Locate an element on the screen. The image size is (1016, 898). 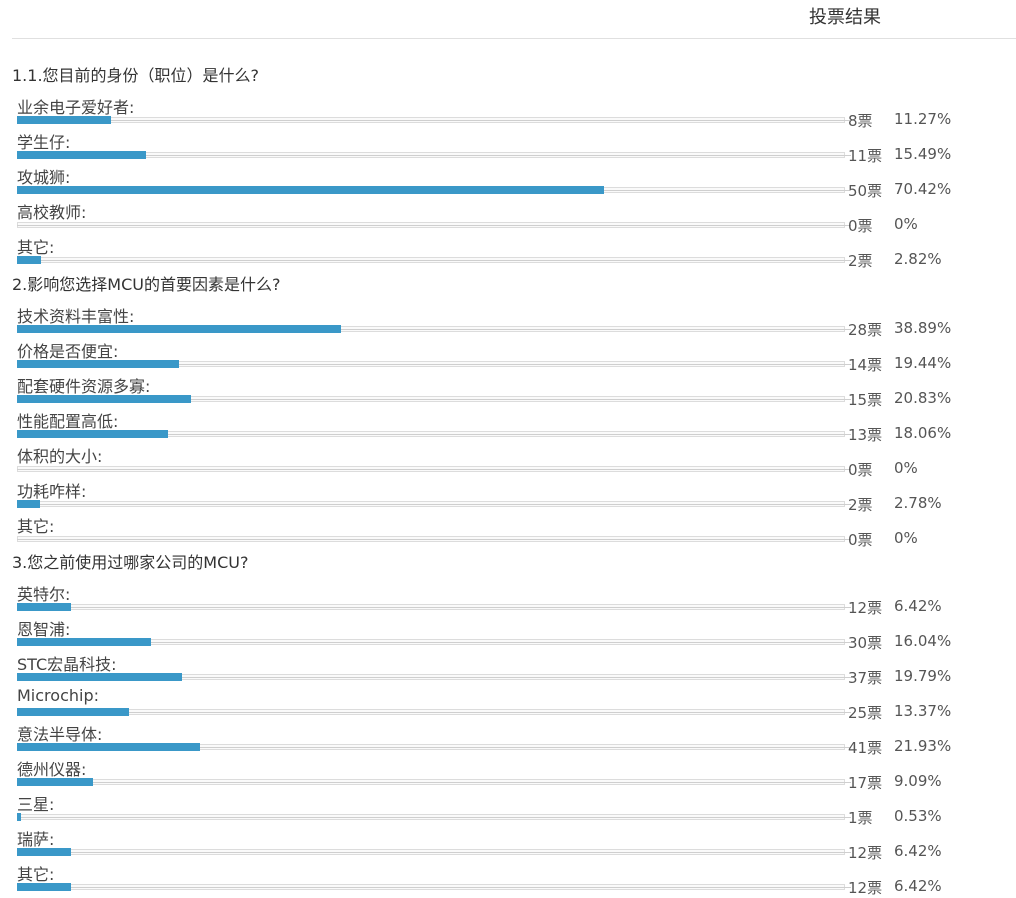
option-label: 学生仔: is located at coordinates (44, 142).